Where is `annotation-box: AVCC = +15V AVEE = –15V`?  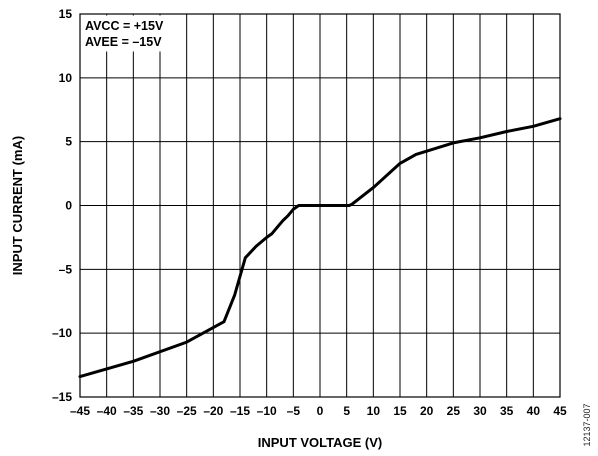
annotation-box: AVCC = +15V AVEE = –15V is located at coordinates (131, 33).